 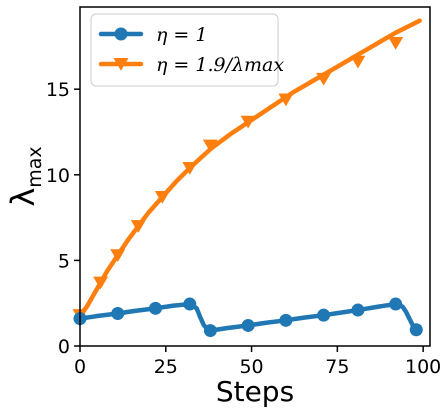 What do you see at coordinates (64, 347) in the screenshot?
I see `y-tick-label: 0` at bounding box center [64, 347].